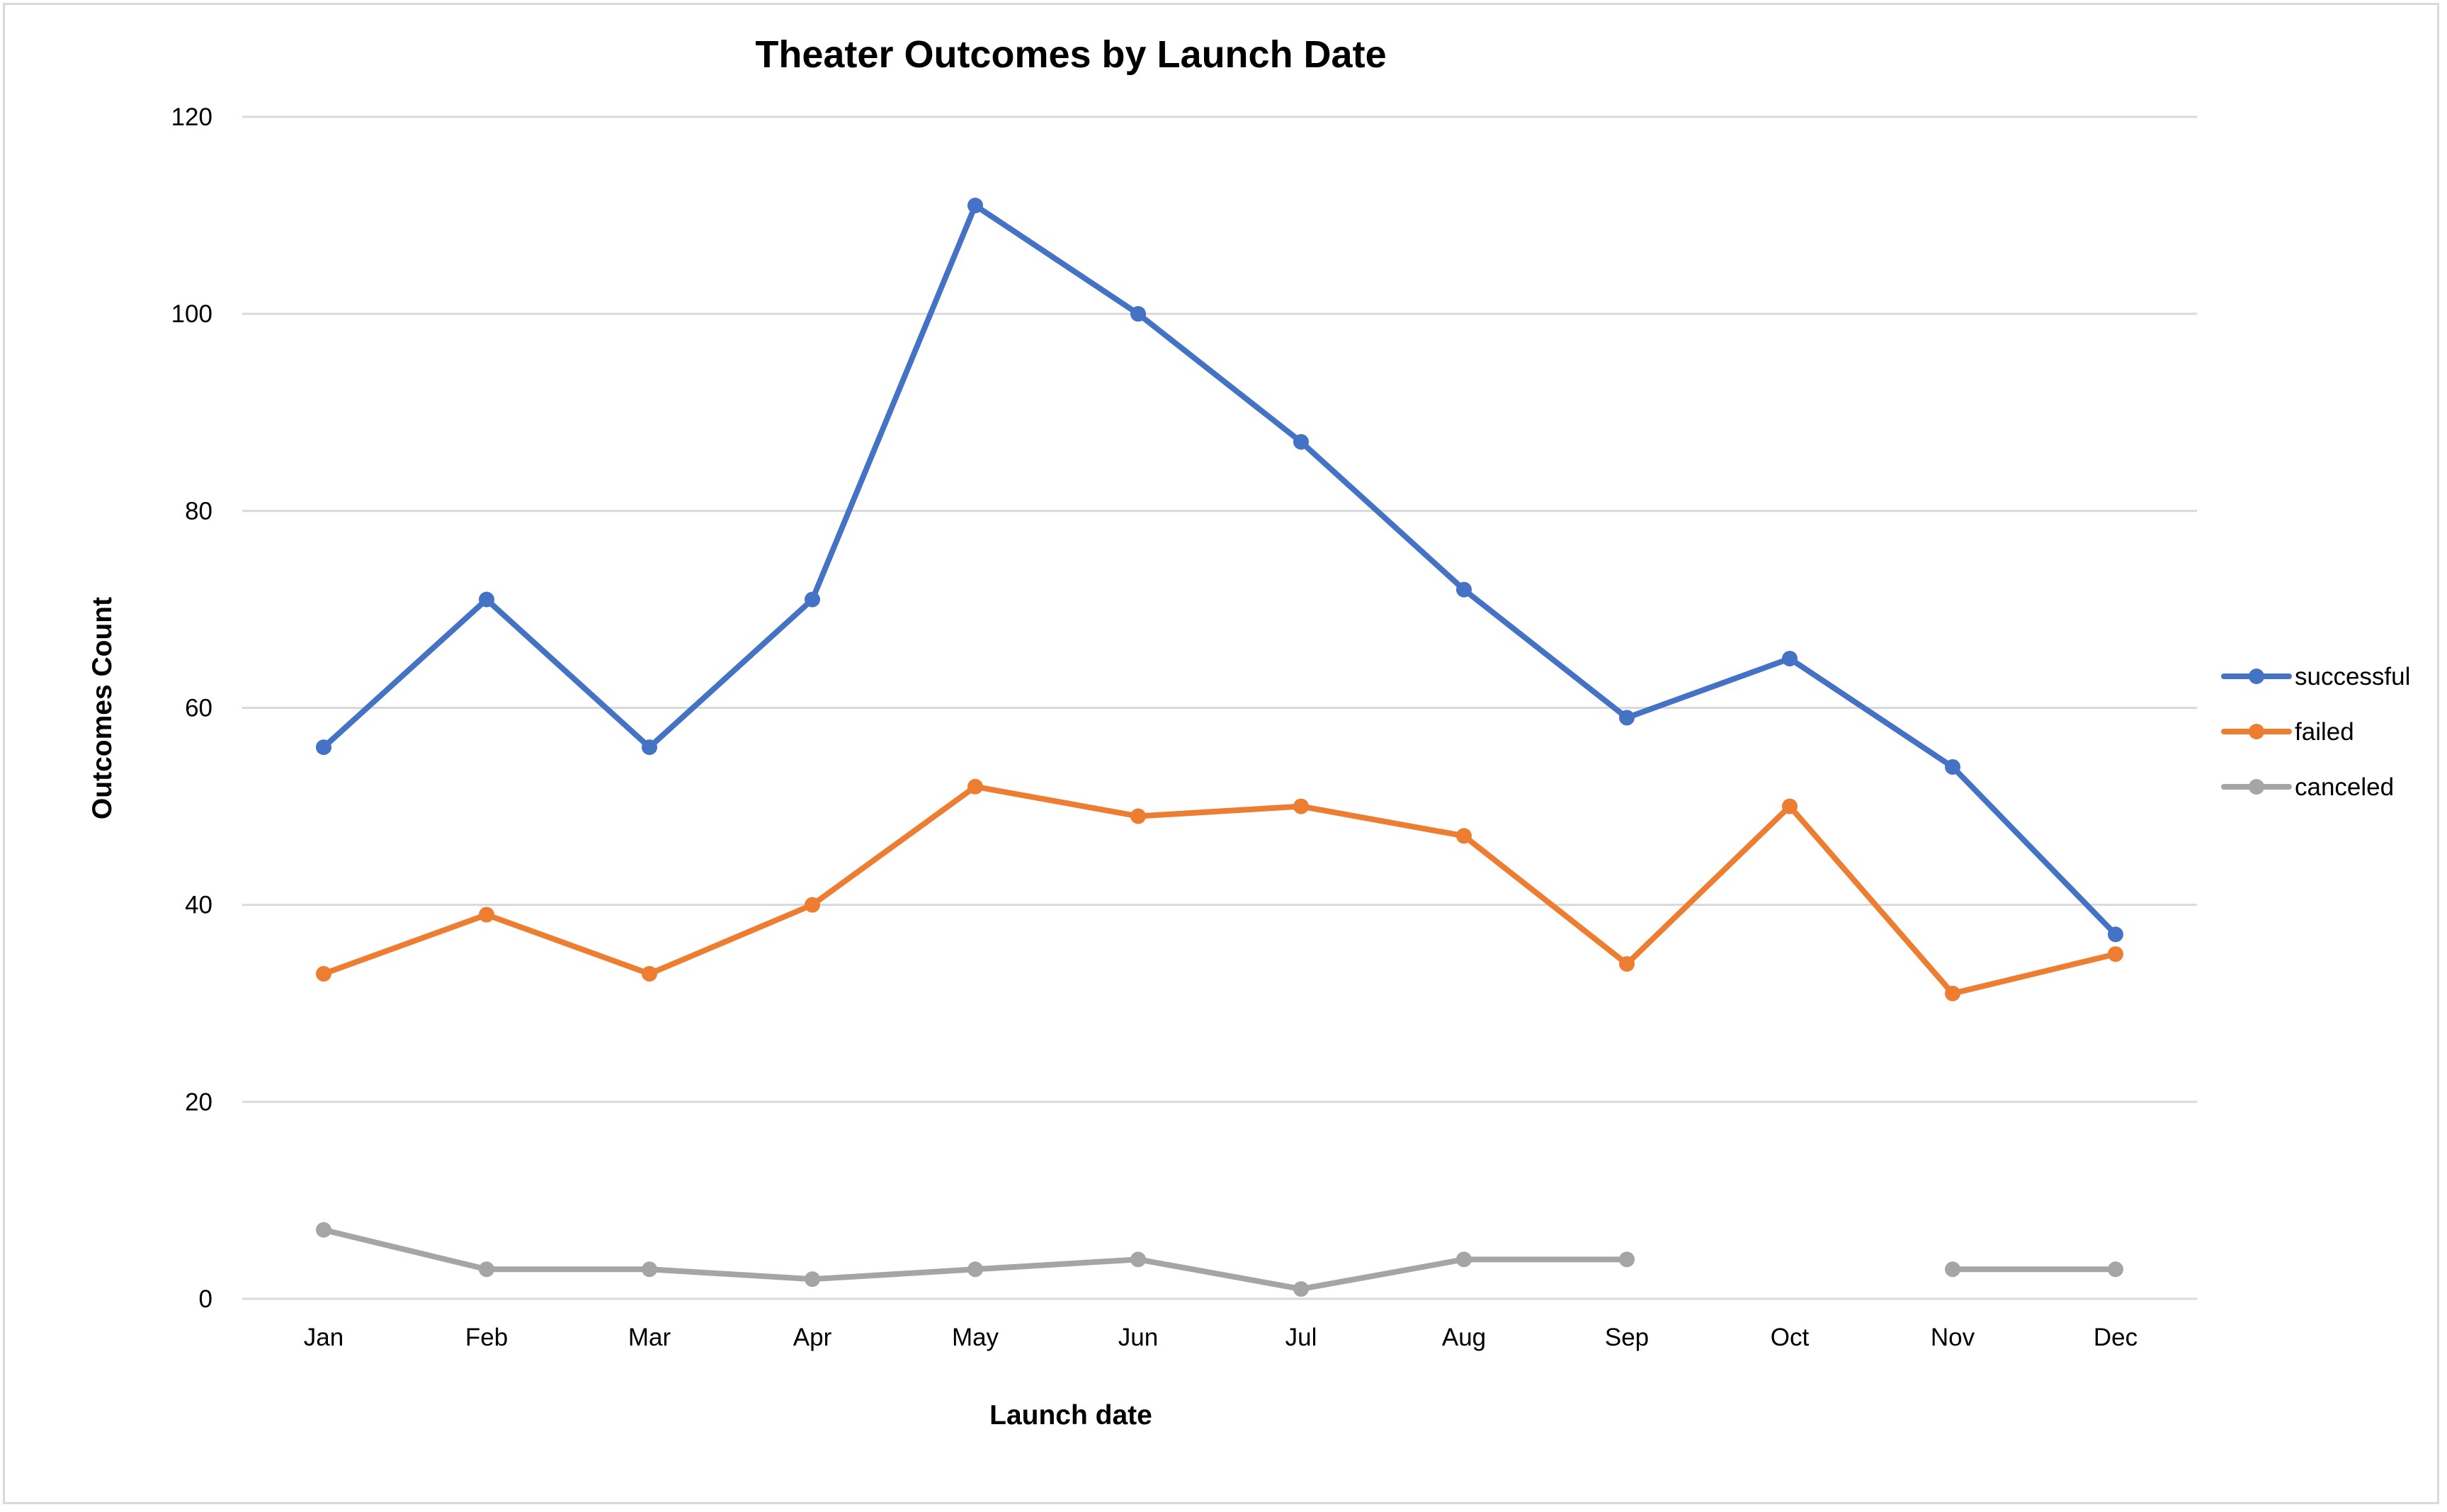 The image size is (2447, 1512). I want to click on data-point-canceled-apr, so click(812, 1279).